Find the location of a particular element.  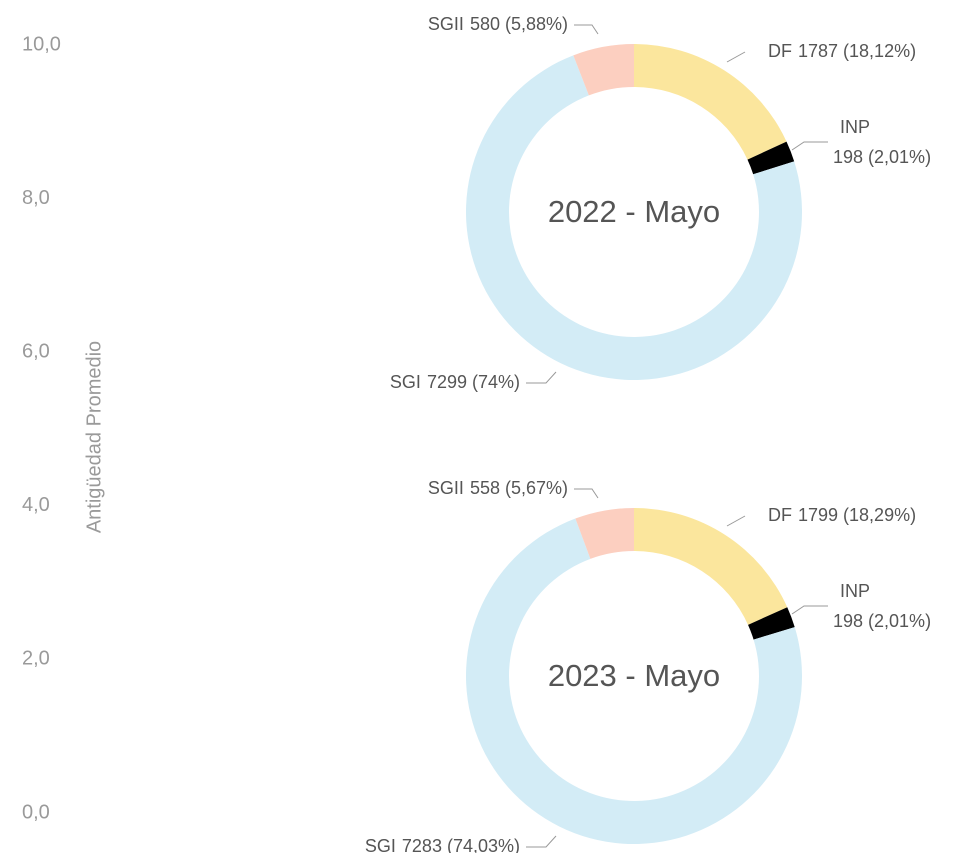

y-tick-label: 2,0 is located at coordinates (36, 659).